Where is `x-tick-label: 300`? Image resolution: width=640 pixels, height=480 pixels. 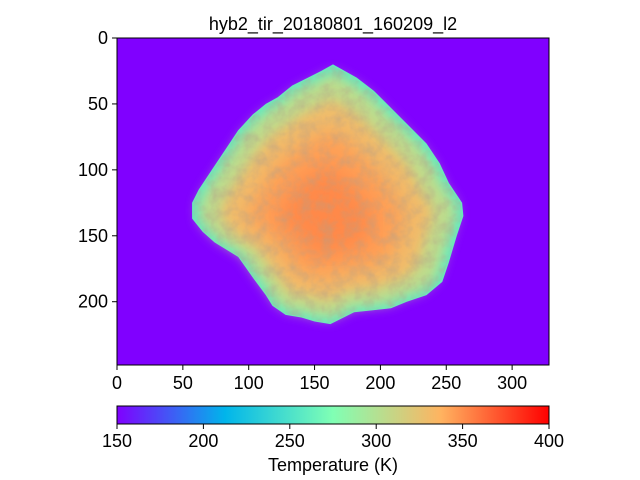
x-tick-label: 300 is located at coordinates (512, 383).